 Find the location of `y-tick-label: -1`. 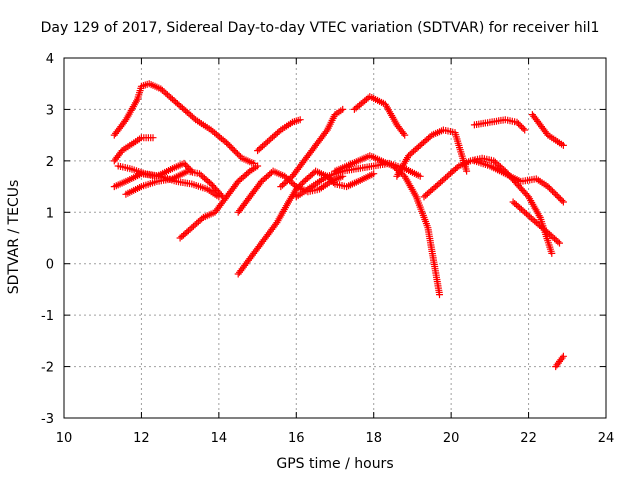

y-tick-label: -1 is located at coordinates (47, 316).